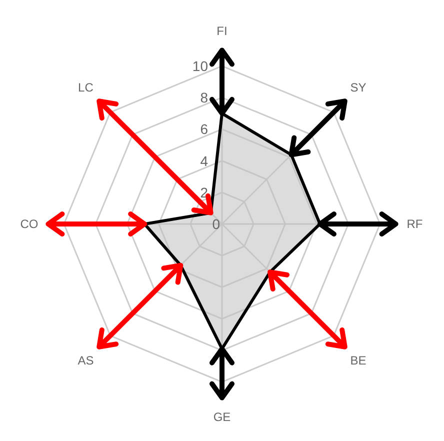 Image resolution: width=444 pixels, height=441 pixels. Describe the element at coordinates (204, 129) in the screenshot. I see `y-tick-label: 6` at that location.